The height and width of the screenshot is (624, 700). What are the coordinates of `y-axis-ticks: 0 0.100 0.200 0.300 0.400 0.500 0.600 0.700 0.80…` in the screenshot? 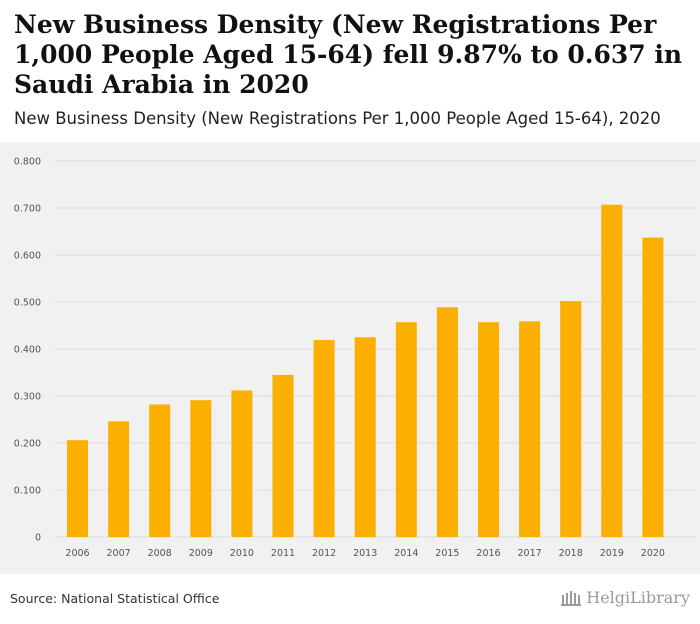 It's located at (27, 350).